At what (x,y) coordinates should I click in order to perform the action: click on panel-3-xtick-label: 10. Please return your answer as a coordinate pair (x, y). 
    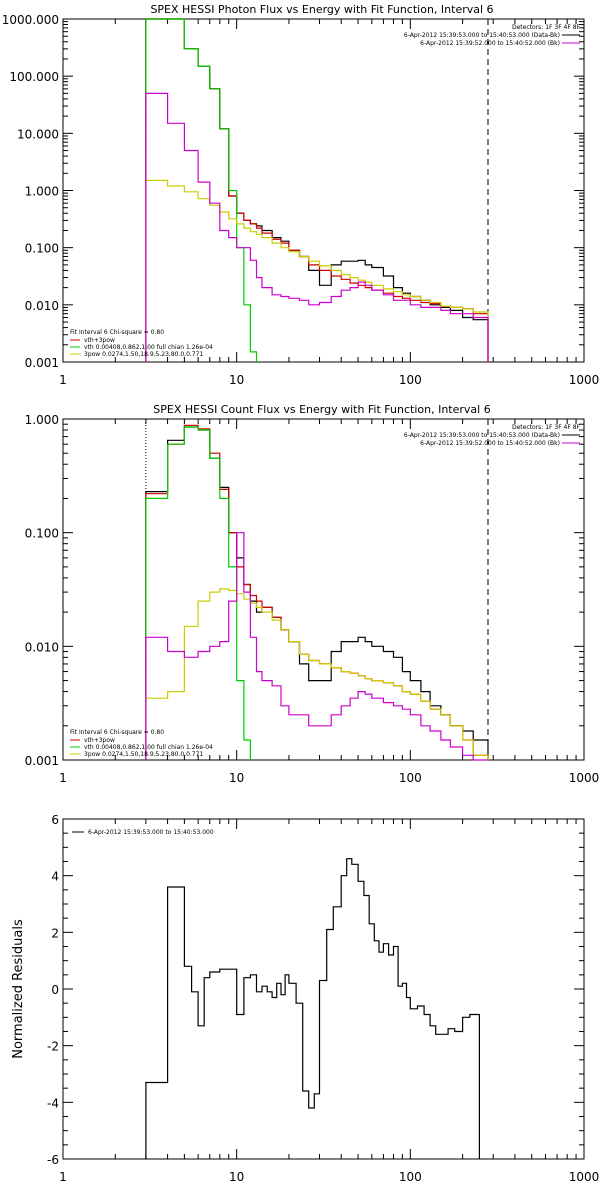
    Looking at the image, I should click on (236, 1177).